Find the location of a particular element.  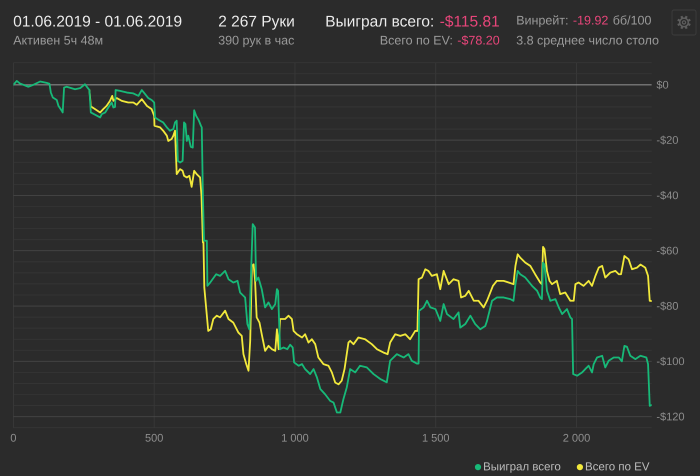

y-tick-label: $0 is located at coordinates (662, 85).